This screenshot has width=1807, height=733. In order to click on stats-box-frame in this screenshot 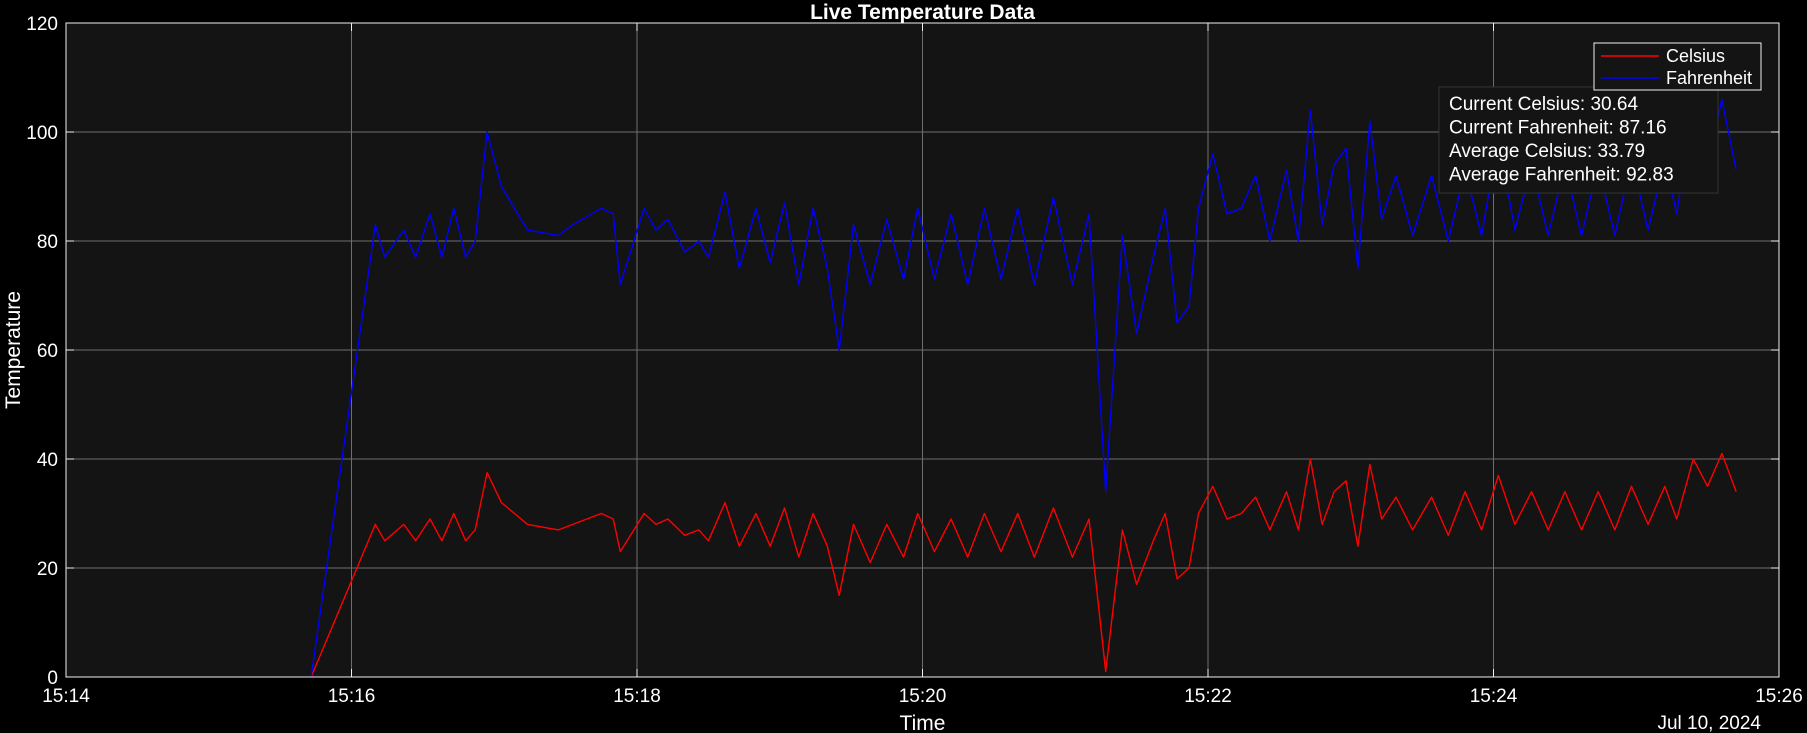, I will do `click(1578, 140)`.